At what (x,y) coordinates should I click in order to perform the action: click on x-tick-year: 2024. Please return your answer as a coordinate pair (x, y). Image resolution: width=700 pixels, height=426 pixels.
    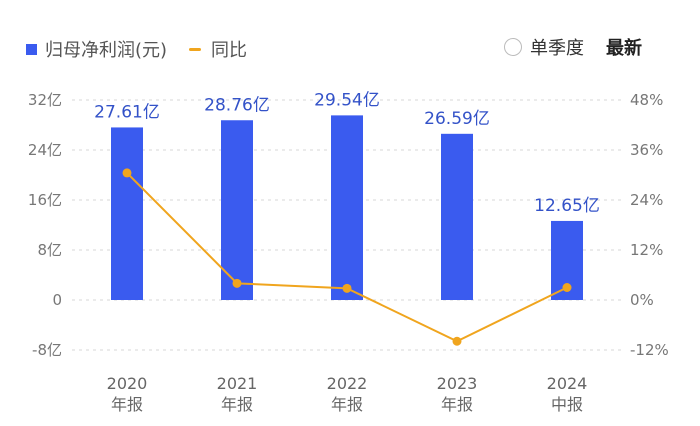
    Looking at the image, I should click on (567, 383).